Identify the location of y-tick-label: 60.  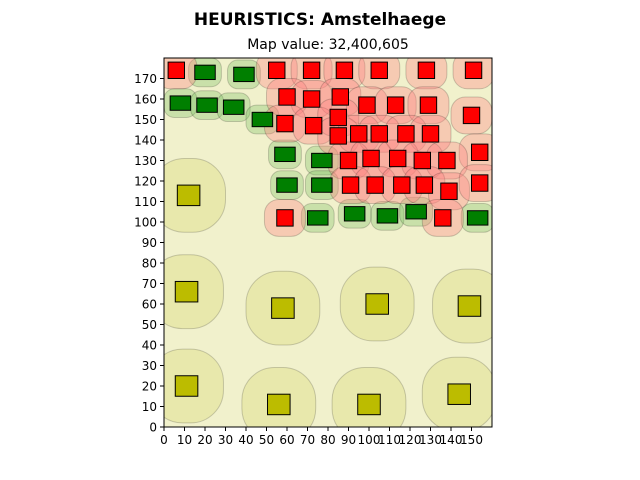
(149, 305).